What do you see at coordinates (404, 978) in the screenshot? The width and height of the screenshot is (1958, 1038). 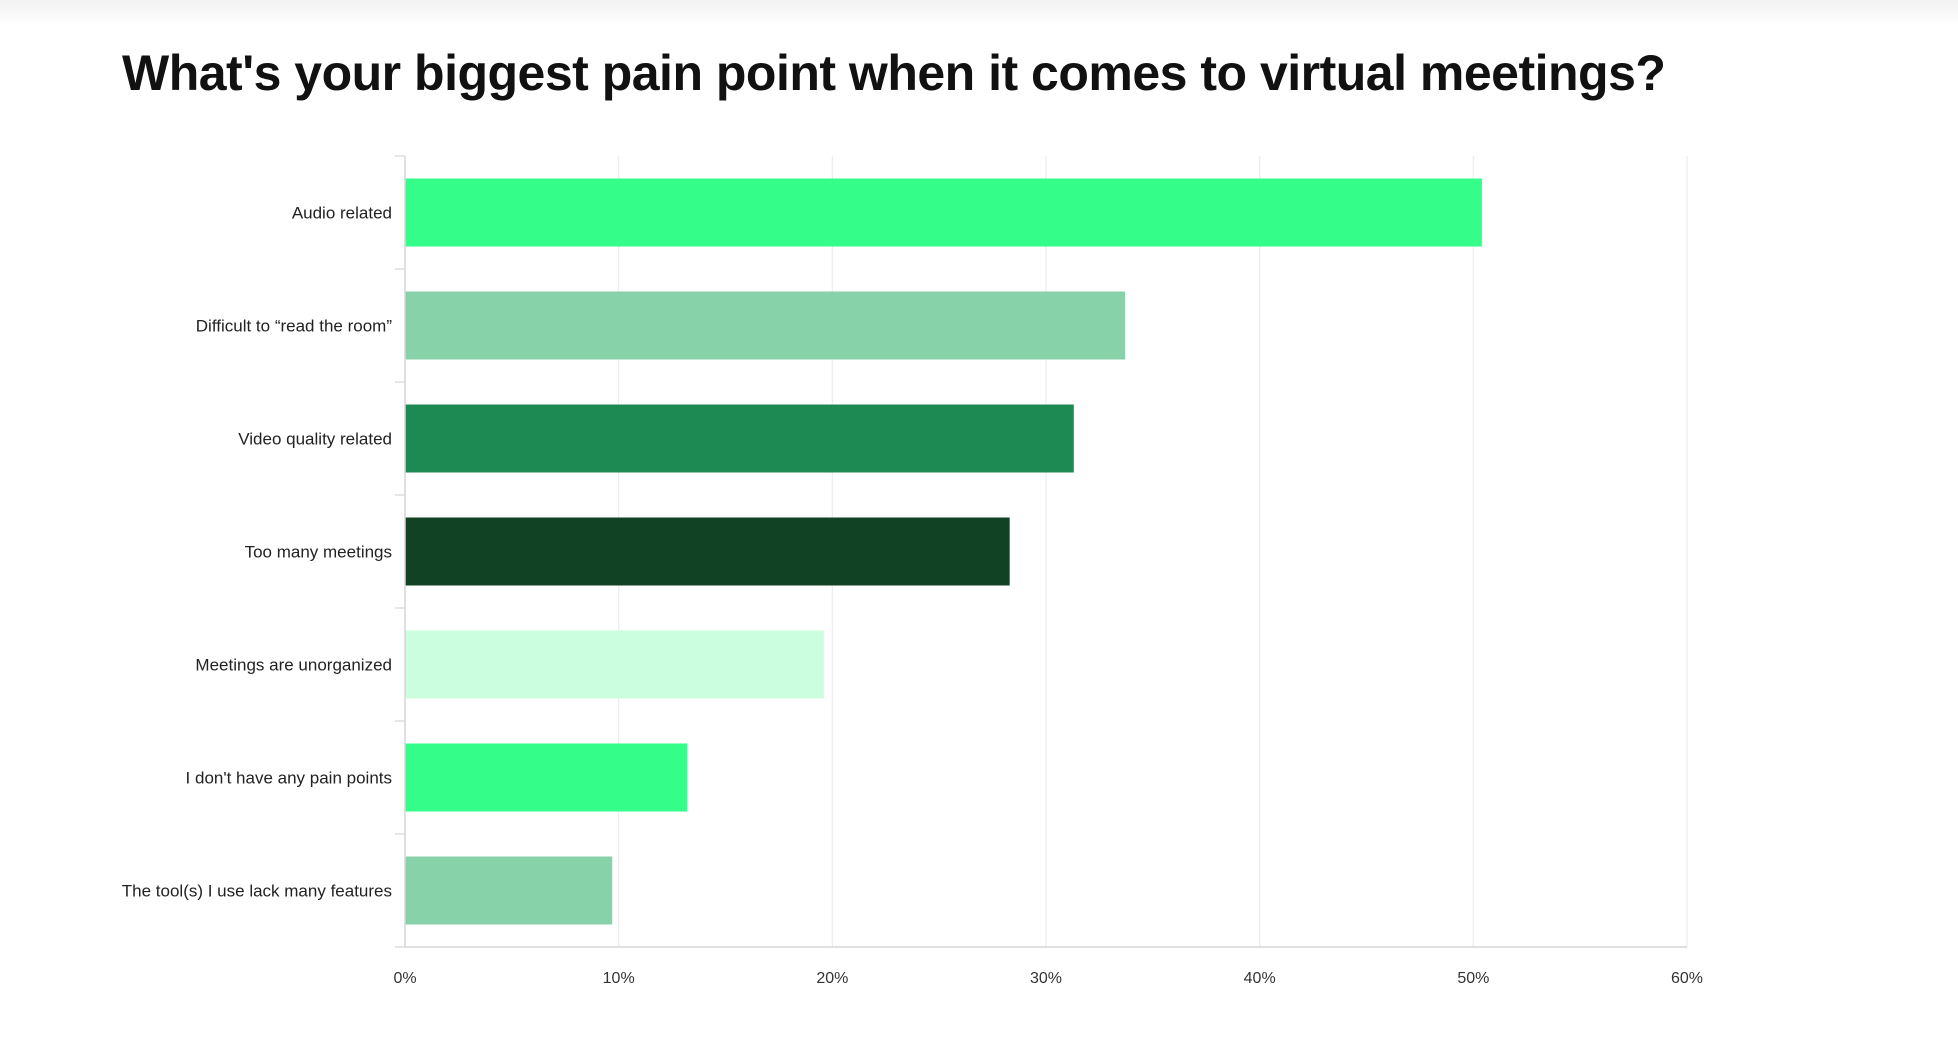 I see `x-tick-label: 0%` at bounding box center [404, 978].